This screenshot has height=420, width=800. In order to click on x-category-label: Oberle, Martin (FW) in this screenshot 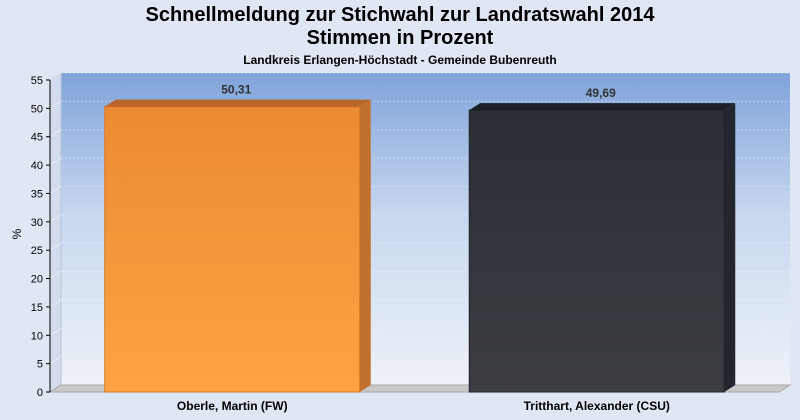, I will do `click(232, 406)`.